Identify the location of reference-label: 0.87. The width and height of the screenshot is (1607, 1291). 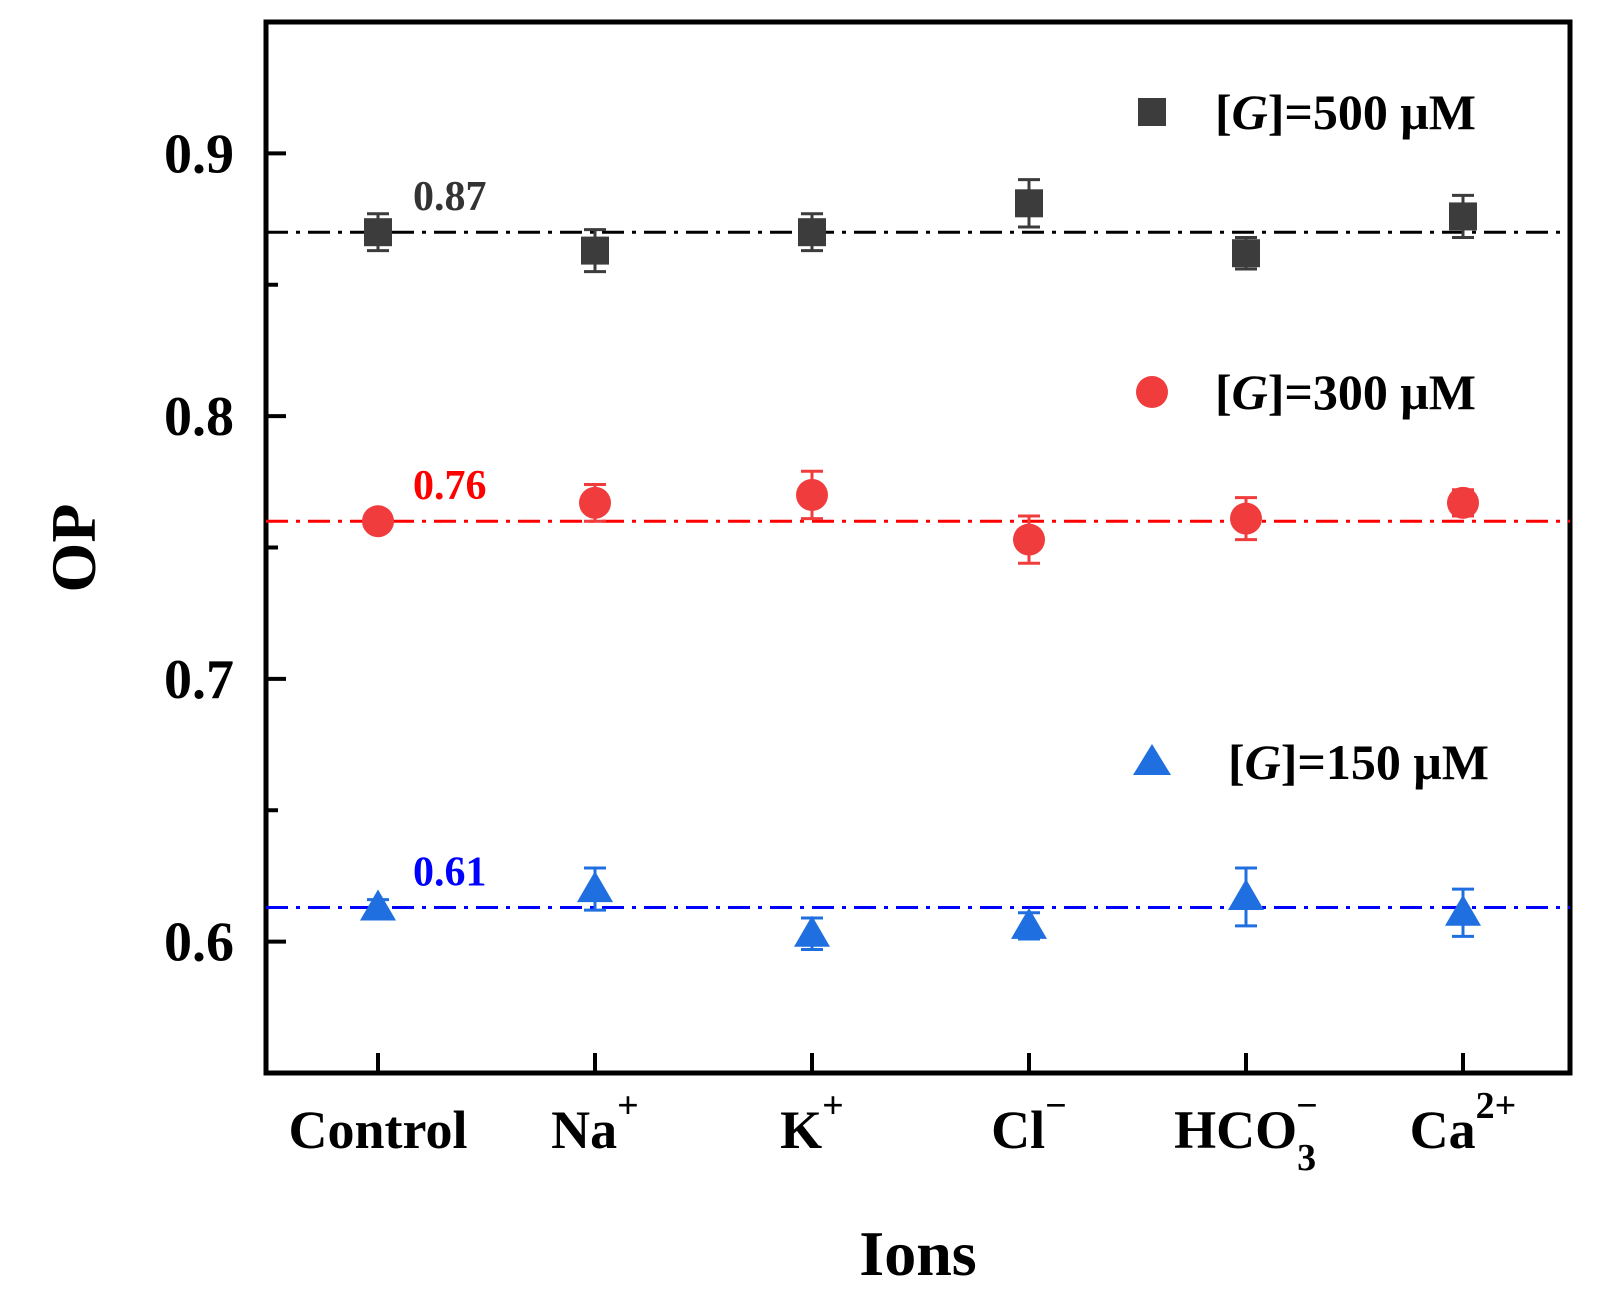
(450, 197).